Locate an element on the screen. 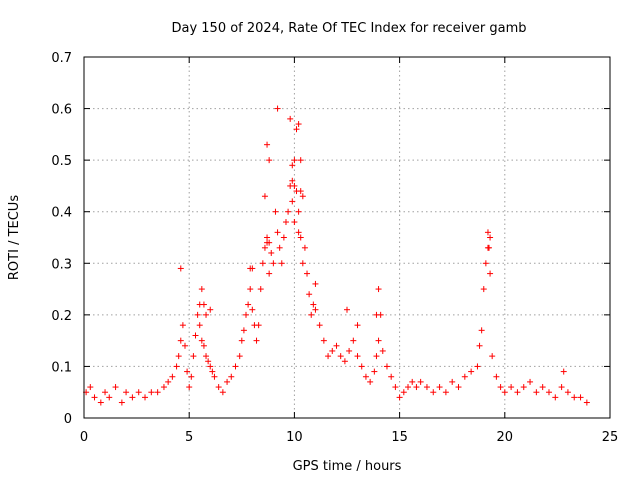  x-tick-label: 15 is located at coordinates (399, 437).